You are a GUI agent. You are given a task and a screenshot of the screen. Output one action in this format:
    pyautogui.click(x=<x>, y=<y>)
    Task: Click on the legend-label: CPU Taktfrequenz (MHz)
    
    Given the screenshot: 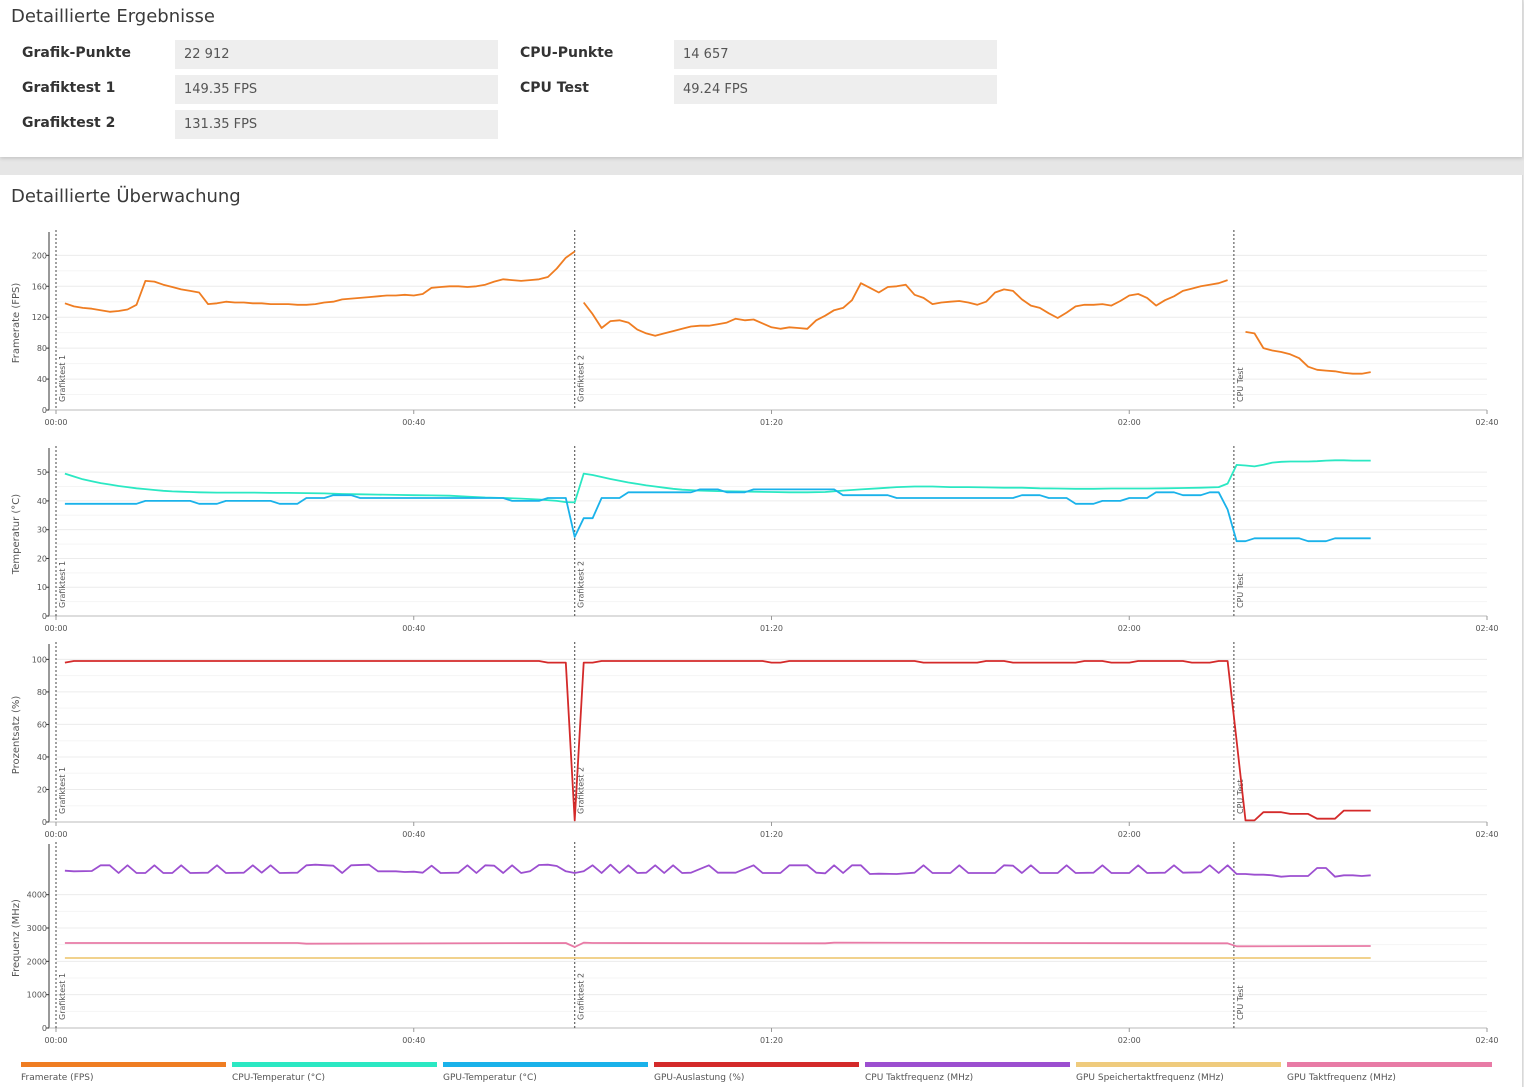 What is the action you would take?
    pyautogui.click(x=919, y=1078)
    